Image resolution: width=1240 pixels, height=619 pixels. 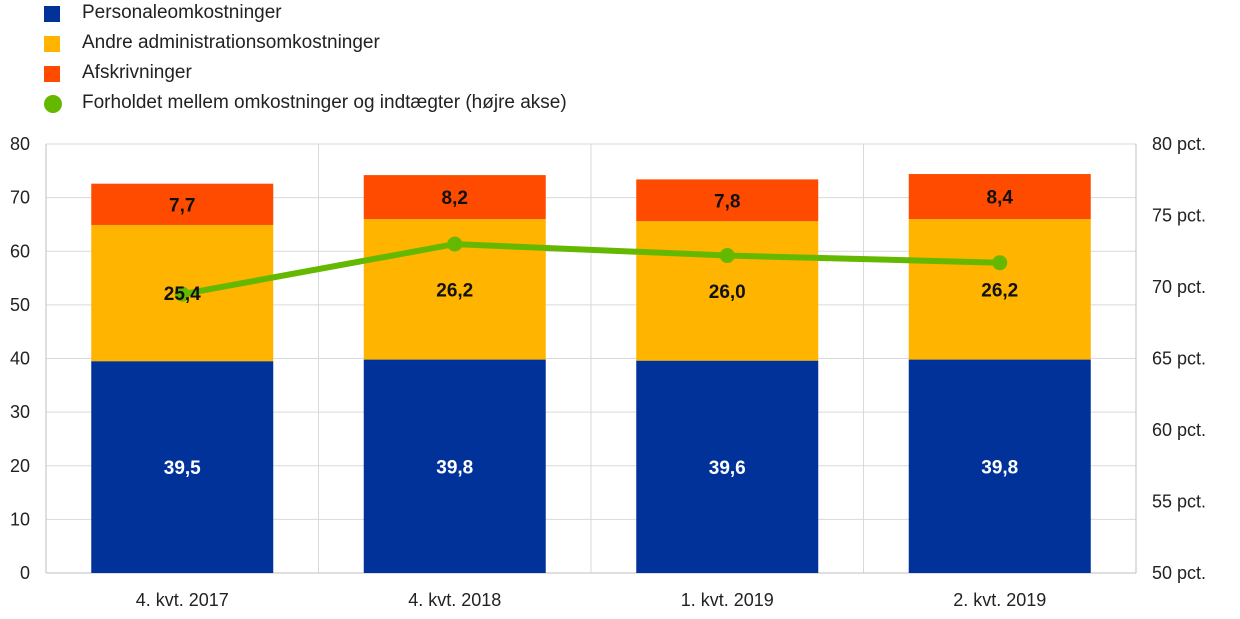 I want to click on left-axis-tick-label: 50, so click(x=20, y=305).